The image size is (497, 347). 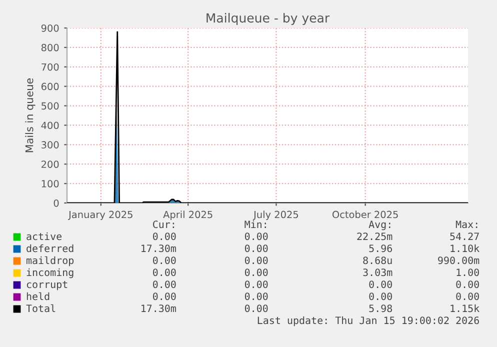 I want to click on legend-label: held, so click(x=38, y=296).